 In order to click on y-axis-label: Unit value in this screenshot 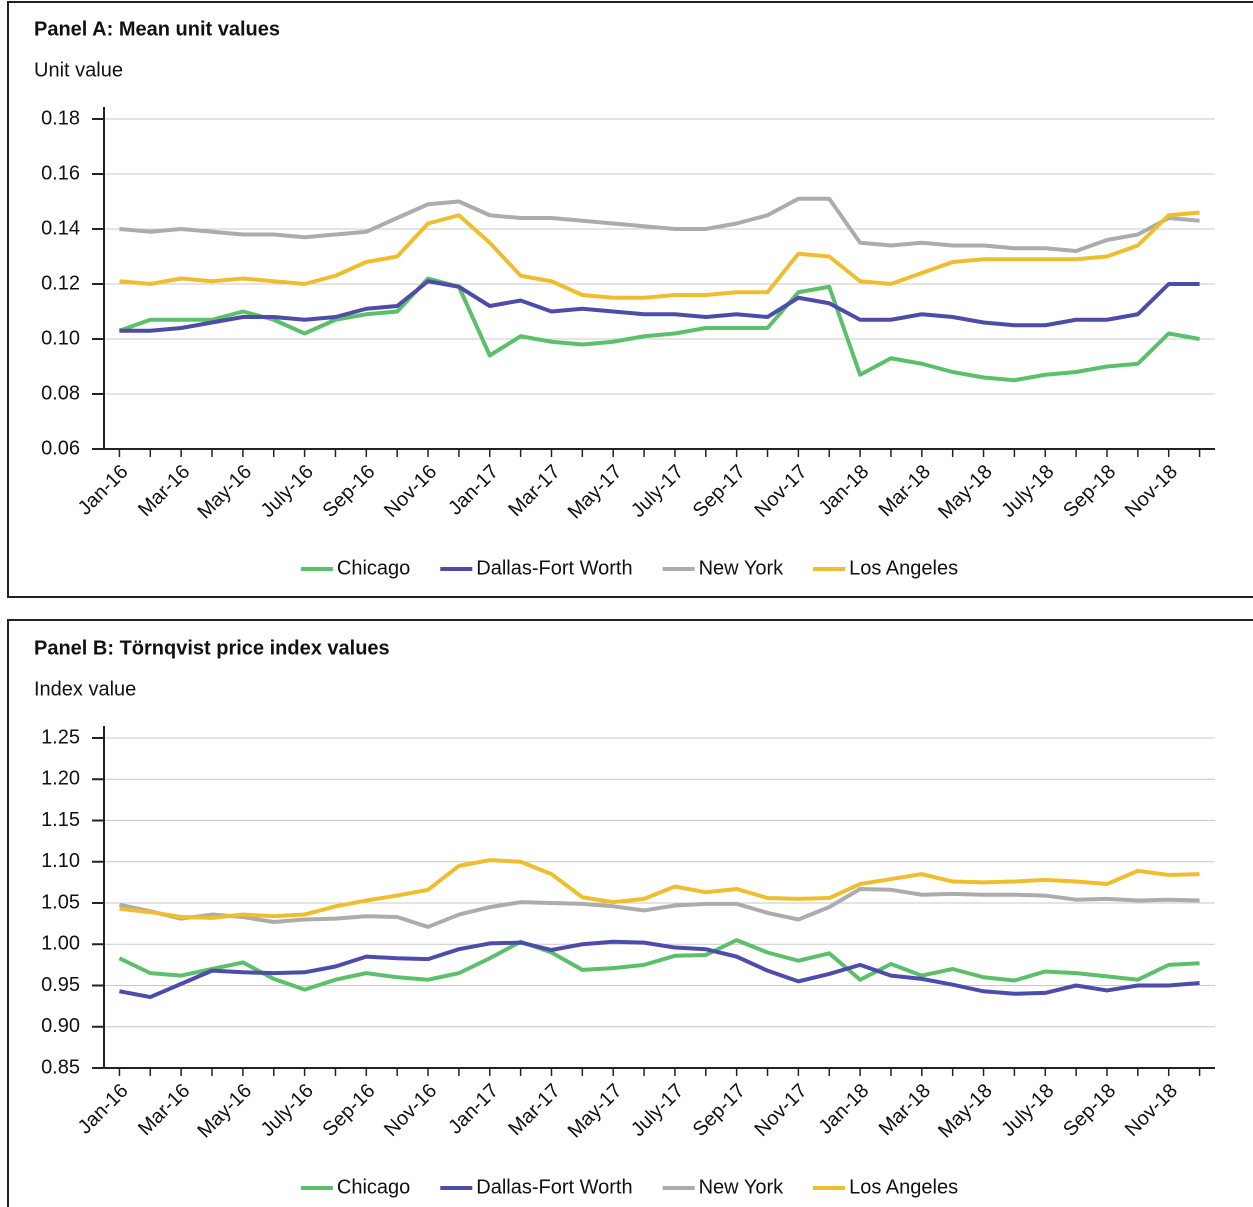, I will do `click(78, 70)`.